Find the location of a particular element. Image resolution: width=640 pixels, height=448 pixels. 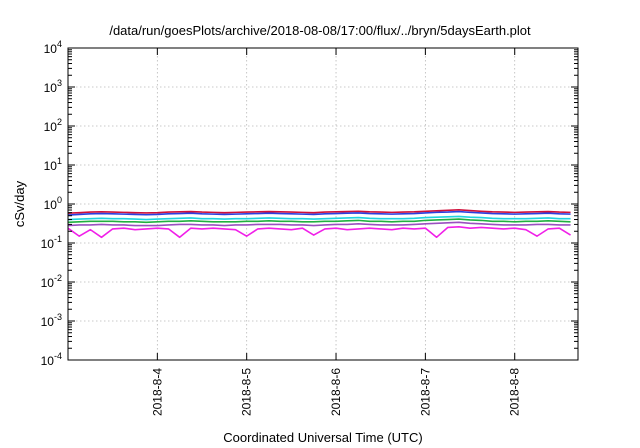

y-tick-label: 10⁻¹ is located at coordinates (51, 242).